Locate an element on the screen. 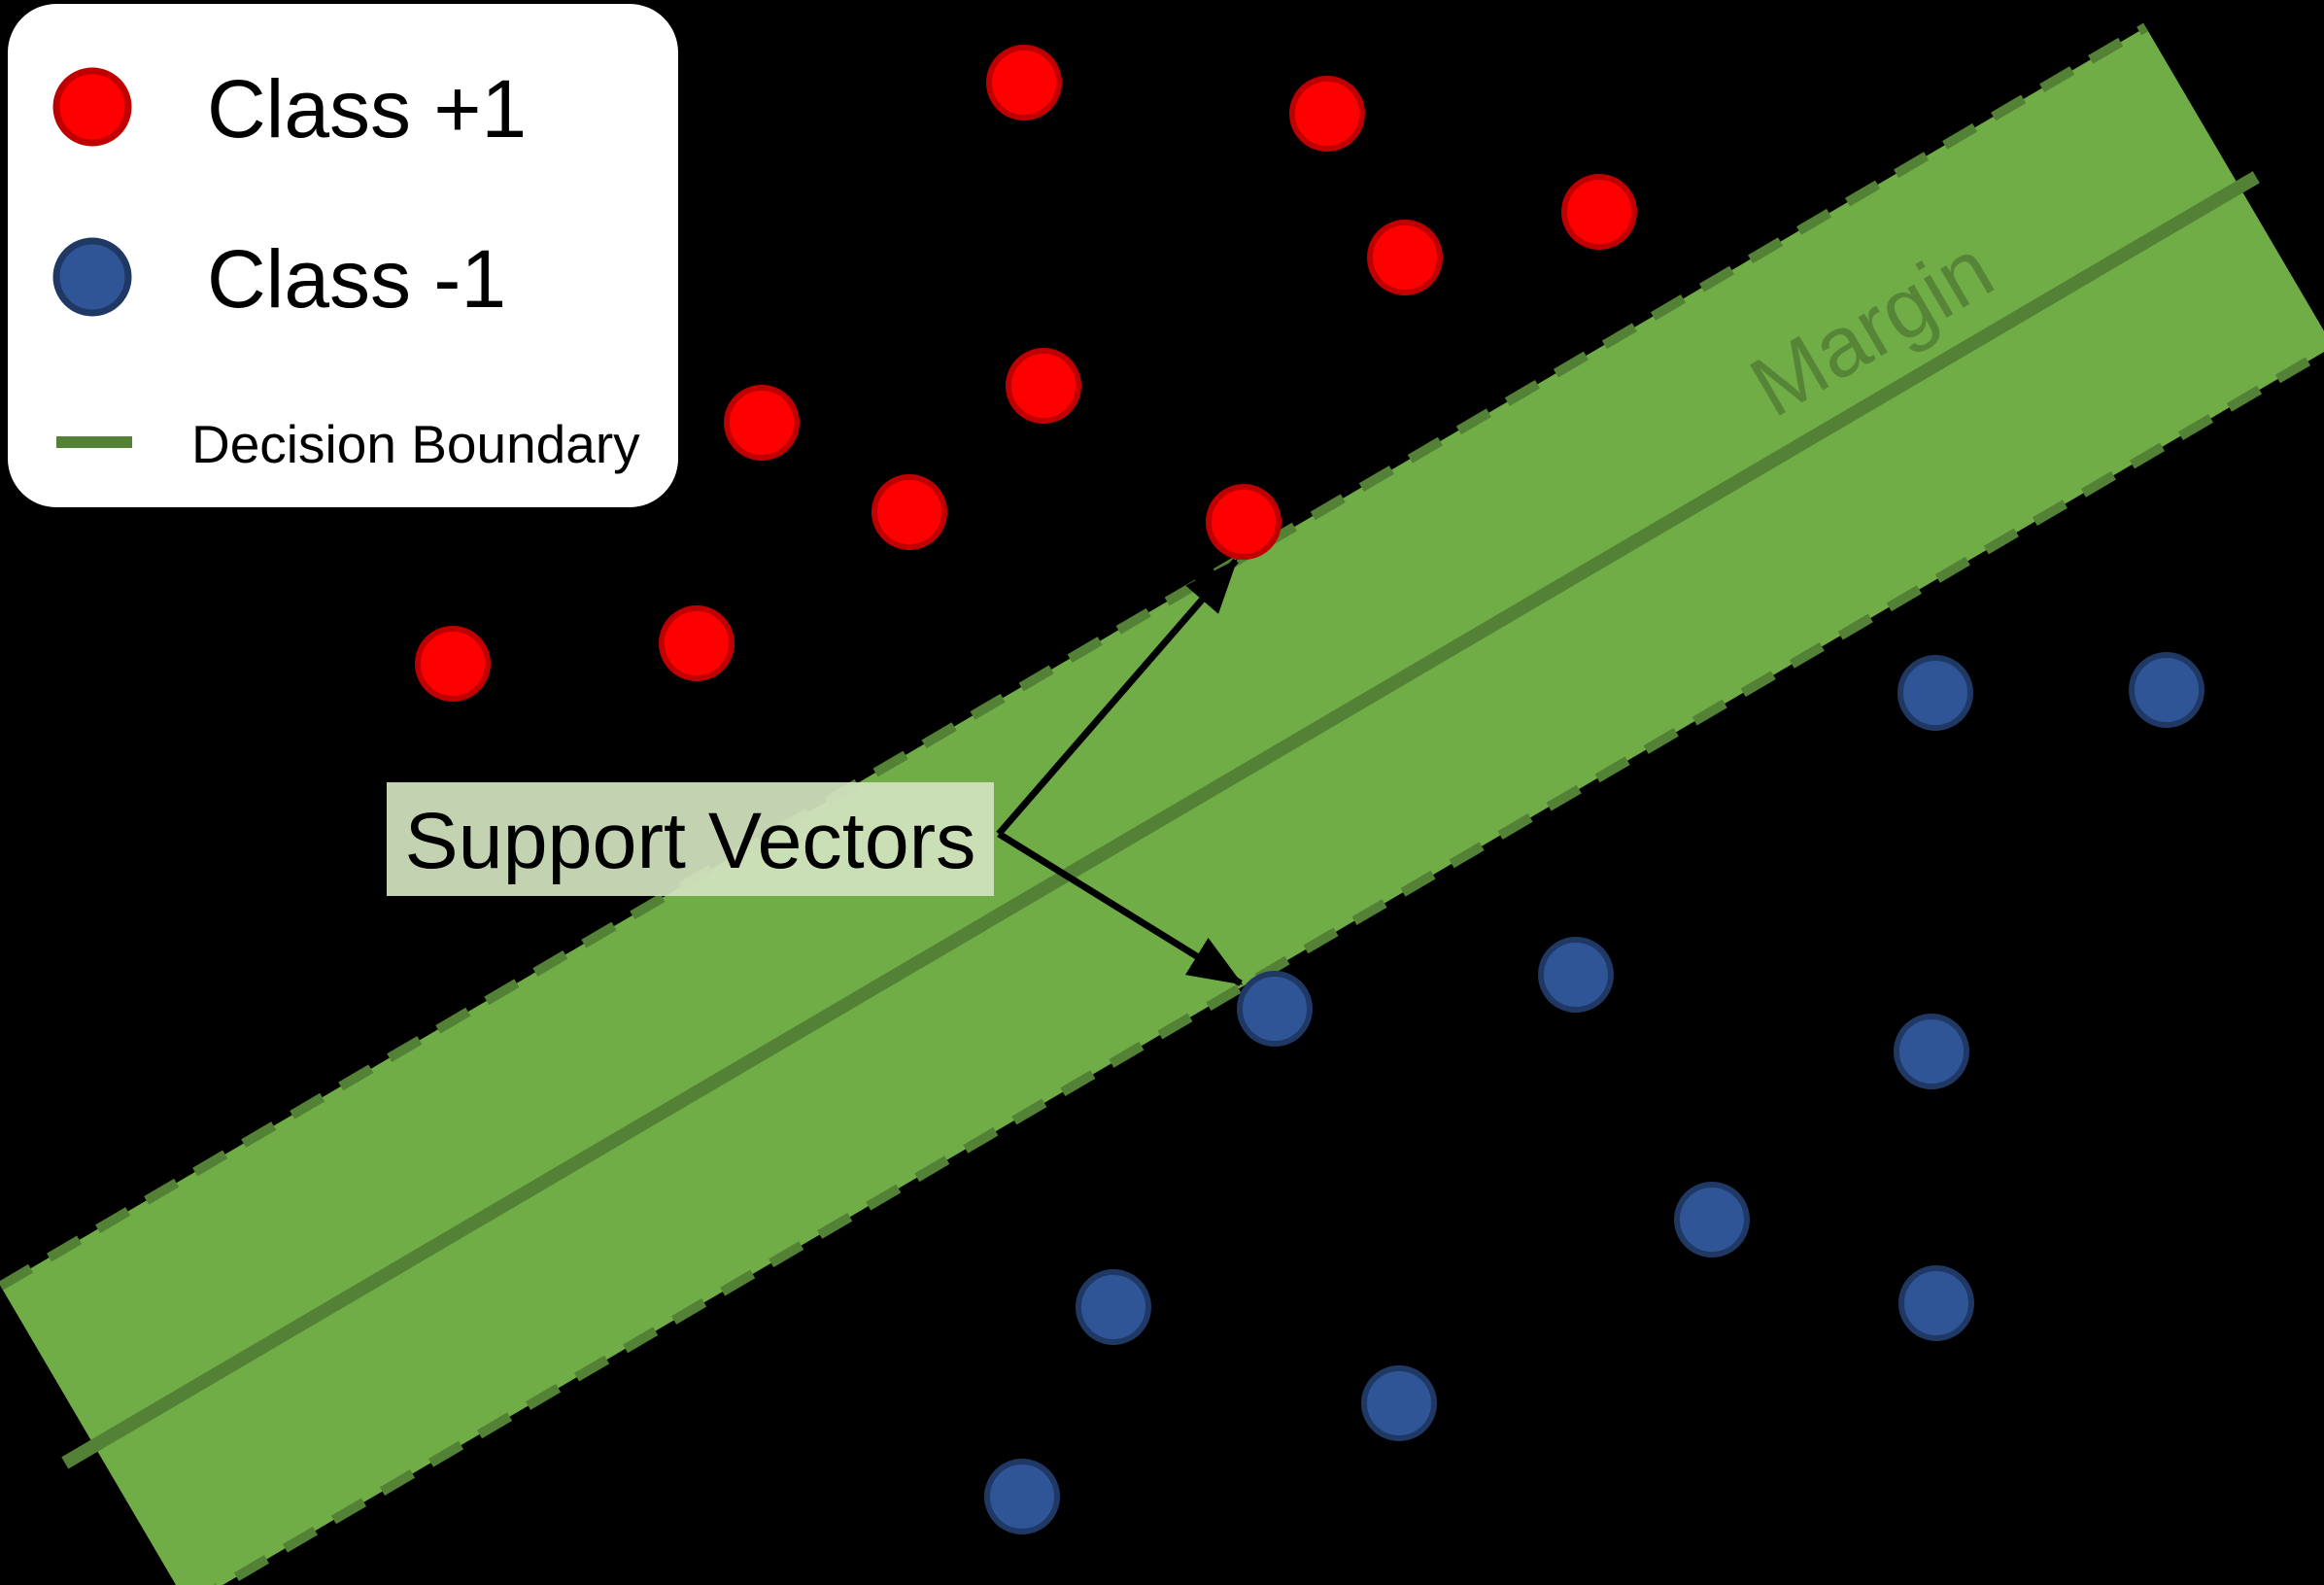  legend: Class +1 Class -1 Decision Boundary is located at coordinates (343, 255).